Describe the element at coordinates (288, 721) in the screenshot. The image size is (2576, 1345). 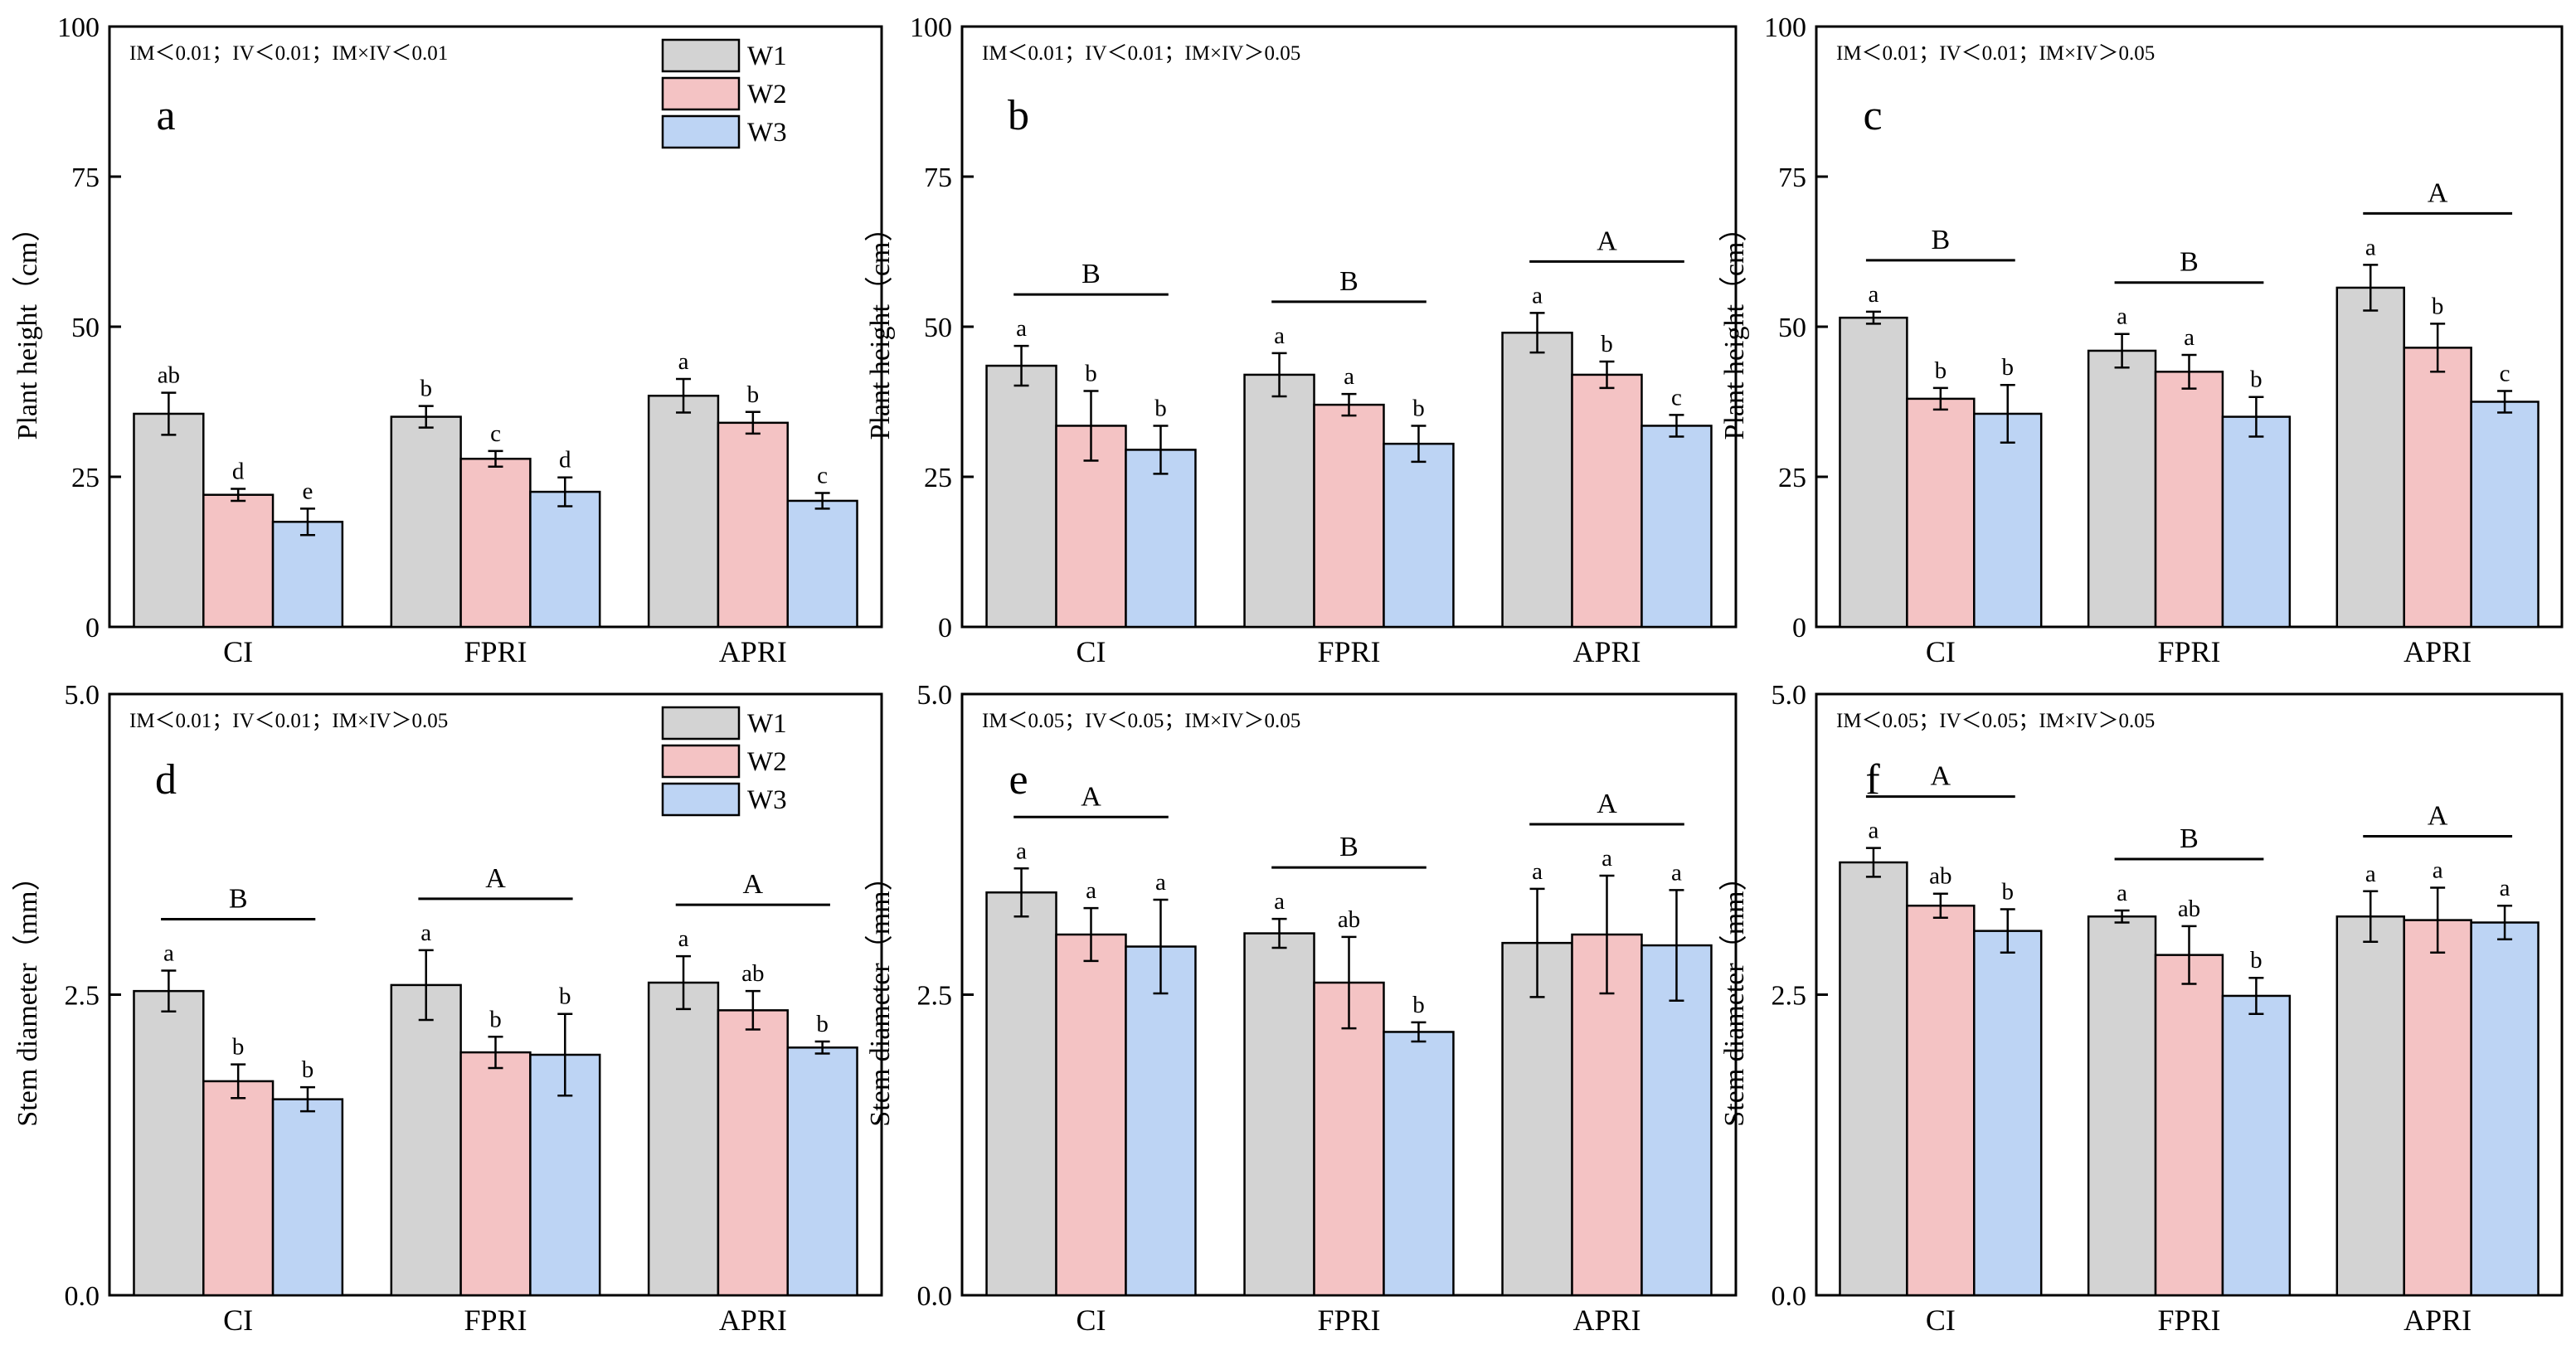
I see `stats-note: IM＜0.01；IV＜0.01；IM×IV＞0.05` at that location.